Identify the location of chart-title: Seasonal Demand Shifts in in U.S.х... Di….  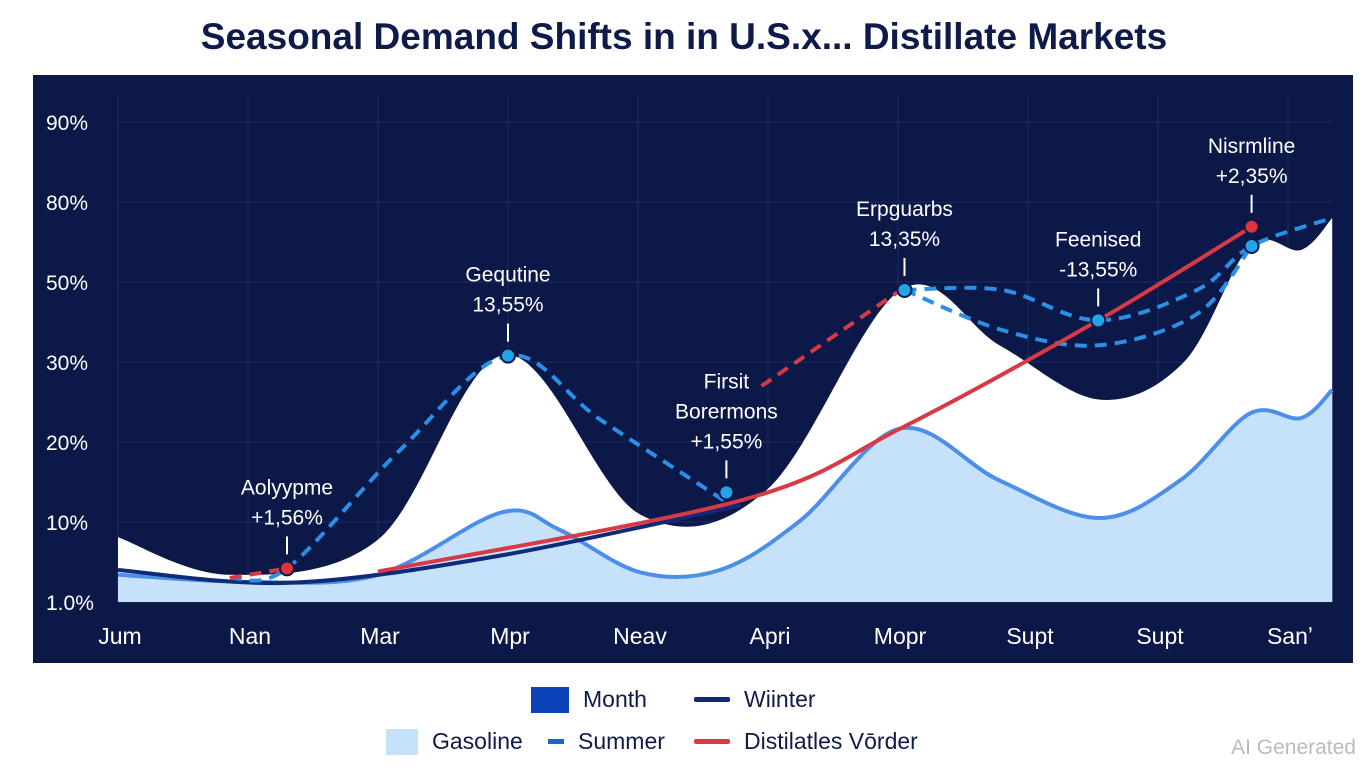
(684, 36).